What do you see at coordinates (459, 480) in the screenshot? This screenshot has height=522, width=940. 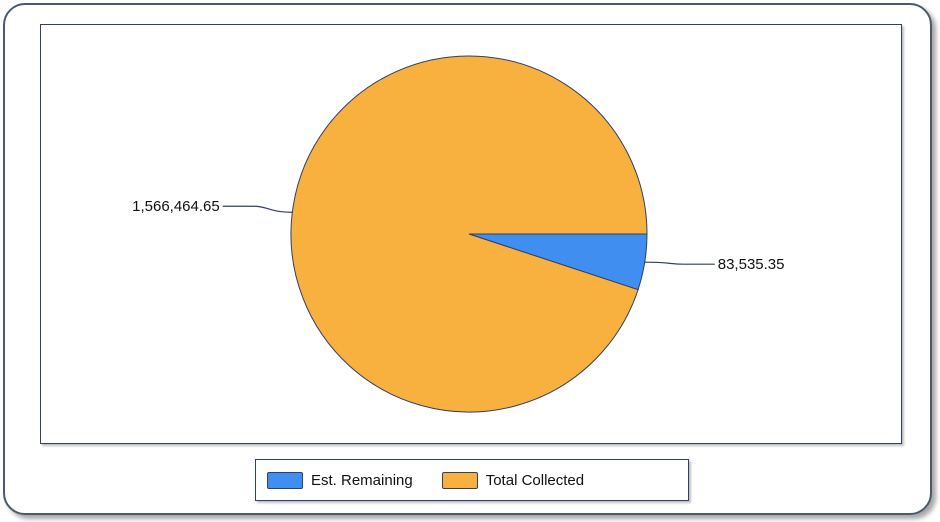 I see `legend-swatch-total-collected` at bounding box center [459, 480].